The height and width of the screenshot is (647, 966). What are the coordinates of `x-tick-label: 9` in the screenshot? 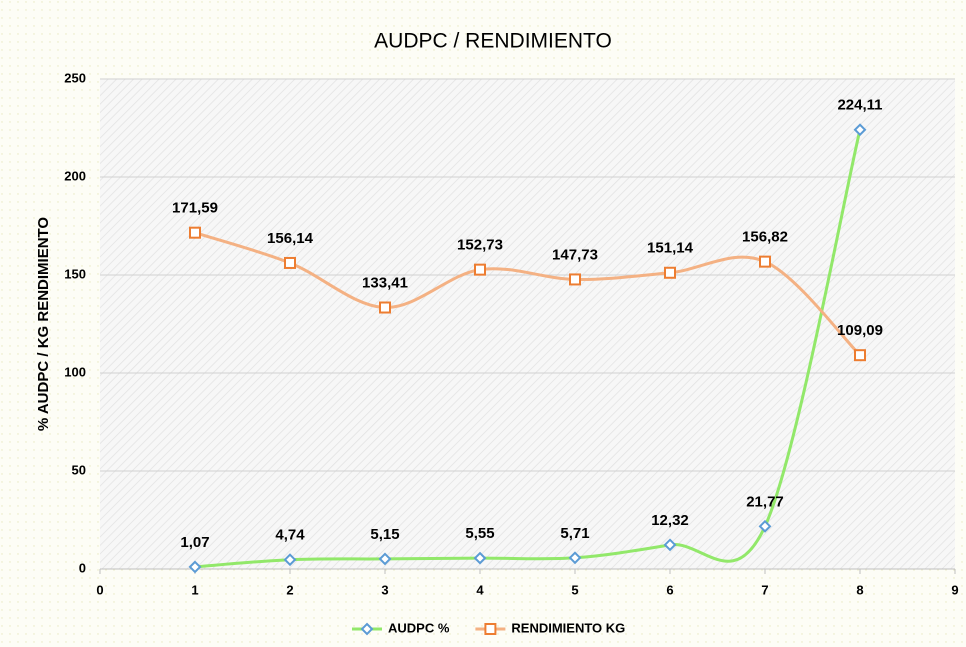 It's located at (954, 589).